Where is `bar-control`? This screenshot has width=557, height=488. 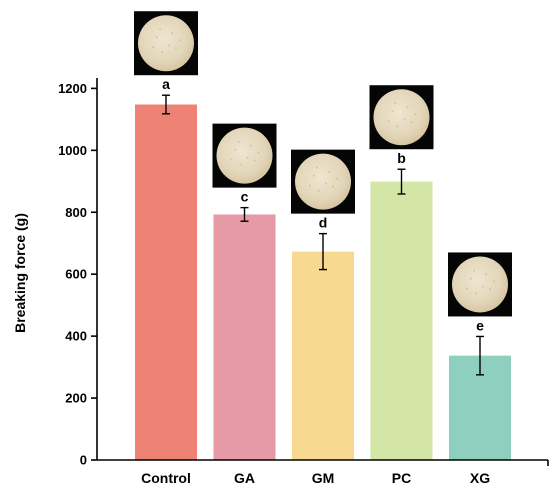 bar-control is located at coordinates (166, 282).